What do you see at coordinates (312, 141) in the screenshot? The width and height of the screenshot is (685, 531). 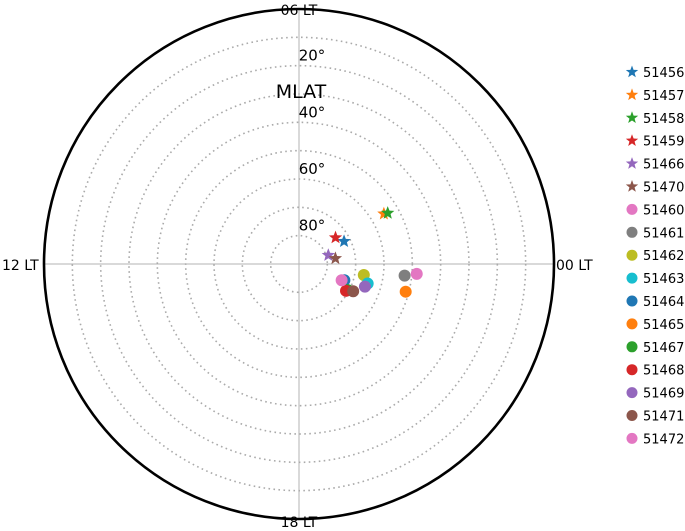 I see `radial-tick-labels: 20° 40° 60° 80°` at bounding box center [312, 141].